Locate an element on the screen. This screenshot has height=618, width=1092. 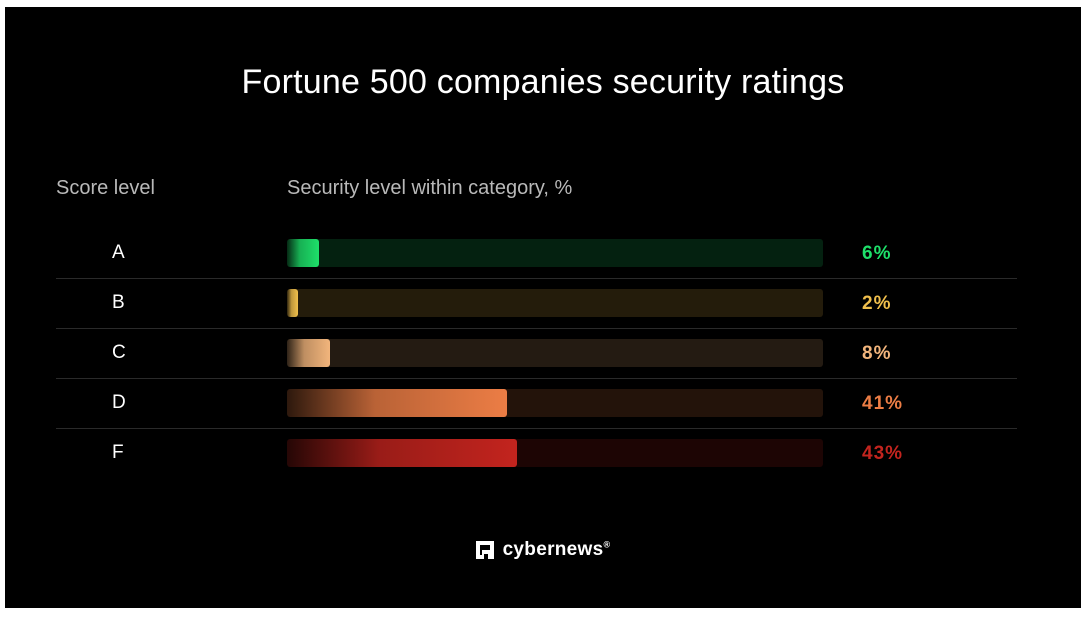
chart-title: Fortune 500 companies security ratings is located at coordinates (543, 82).